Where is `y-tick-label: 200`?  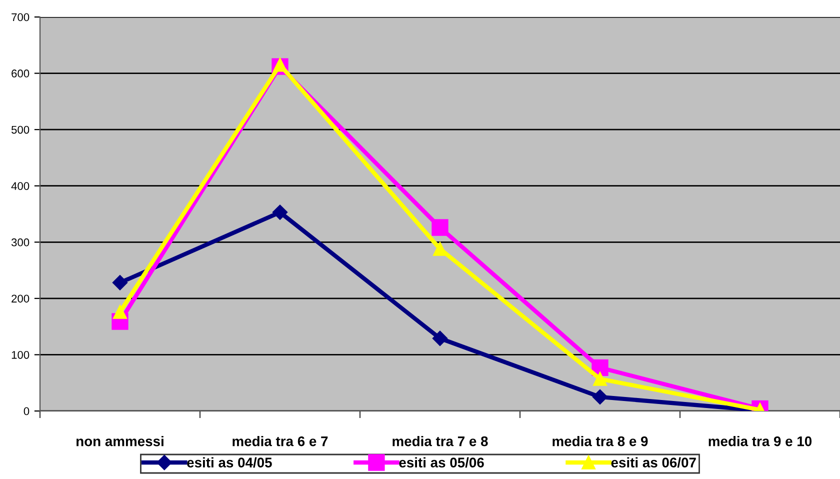
y-tick-label: 200 is located at coordinates (21, 298).